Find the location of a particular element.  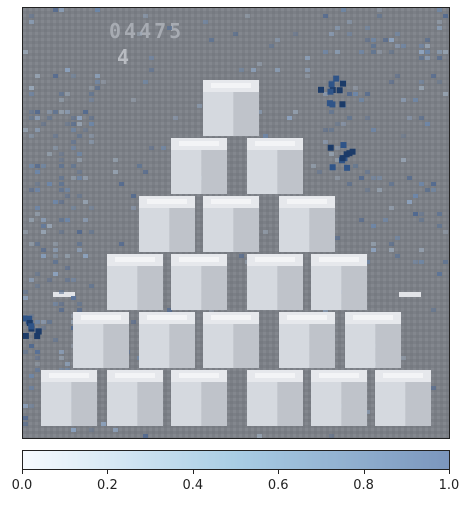

colorbar-tick-label: 0.4 is located at coordinates (193, 485).